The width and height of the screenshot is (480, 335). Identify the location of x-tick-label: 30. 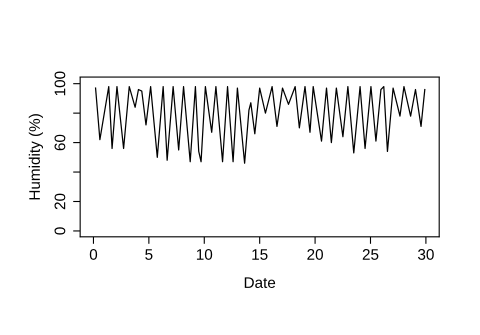
(426, 254).